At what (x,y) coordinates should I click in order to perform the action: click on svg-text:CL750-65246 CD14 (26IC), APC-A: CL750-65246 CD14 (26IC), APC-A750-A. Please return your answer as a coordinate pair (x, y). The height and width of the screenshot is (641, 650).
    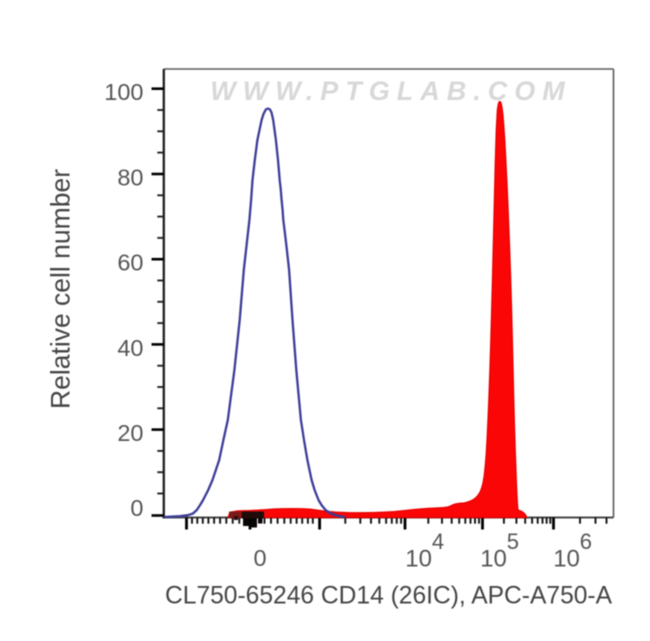
    Looking at the image, I should click on (389, 596).